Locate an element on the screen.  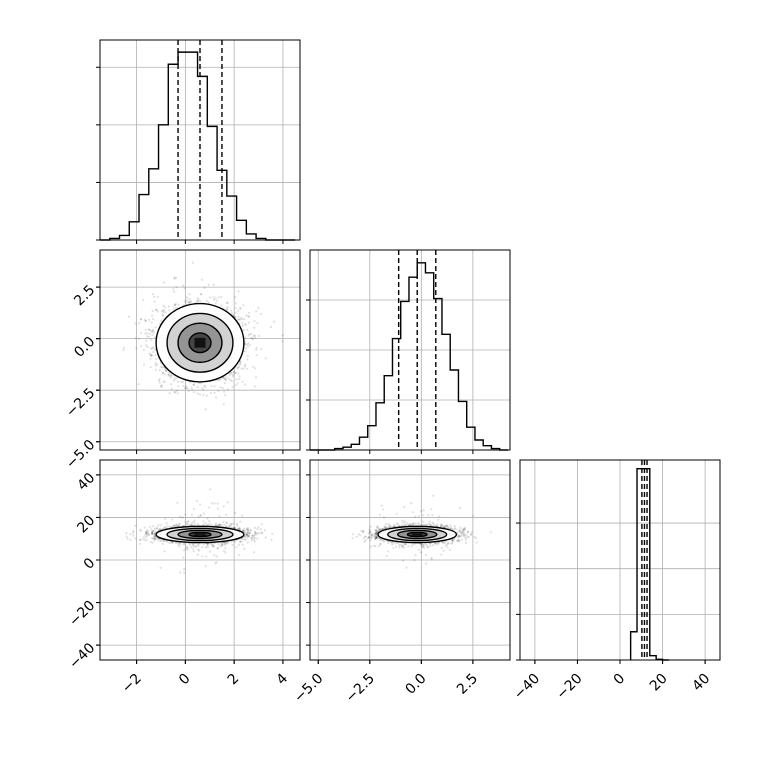
hist-grid is located at coordinates (410, 350).